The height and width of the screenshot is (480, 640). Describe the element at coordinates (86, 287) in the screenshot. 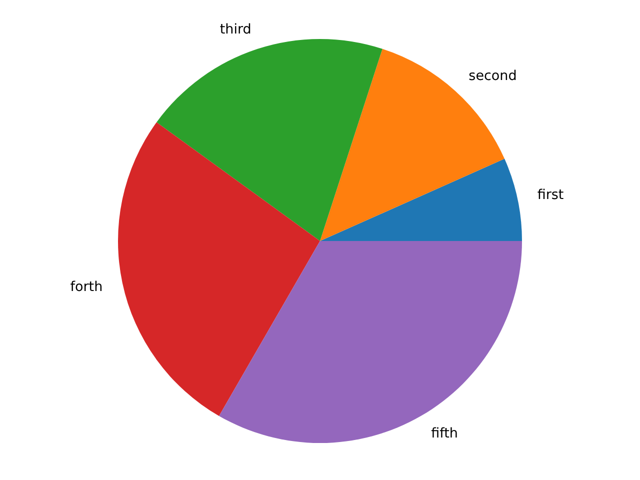

I see `slice-label: forth` at that location.